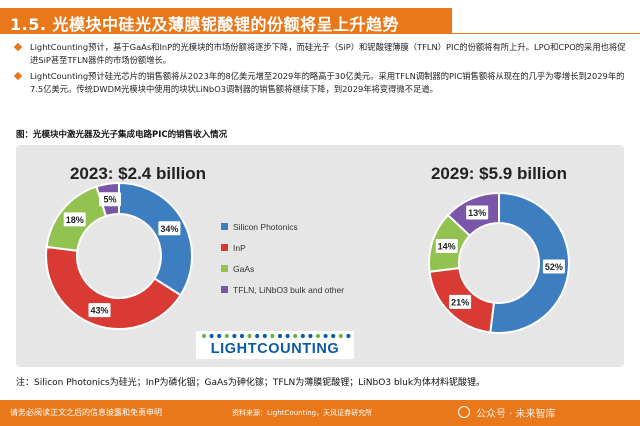 This screenshot has width=640, height=426. What do you see at coordinates (302, 413) in the screenshot?
I see `source-text: 资料来源：LightCounting，天风证券研究所` at bounding box center [302, 413].